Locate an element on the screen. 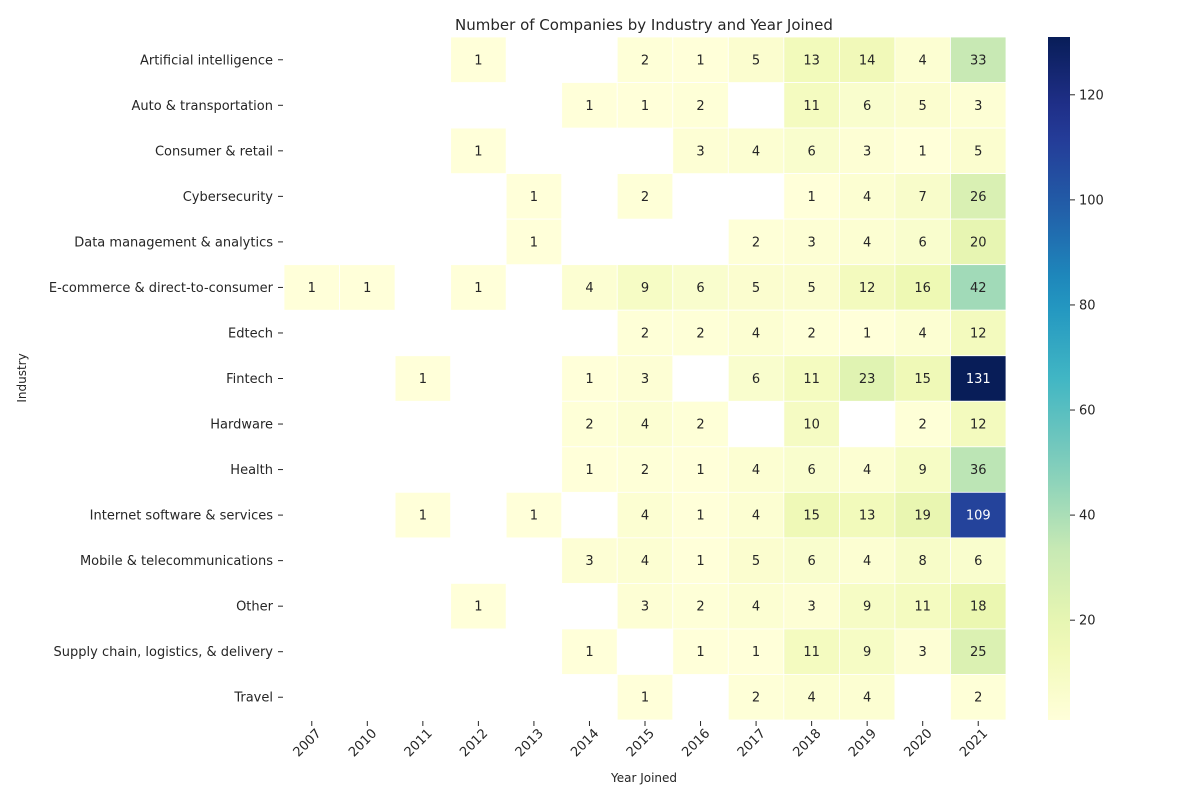  y-tick-label: Artificial intelligence is located at coordinates (206, 60).